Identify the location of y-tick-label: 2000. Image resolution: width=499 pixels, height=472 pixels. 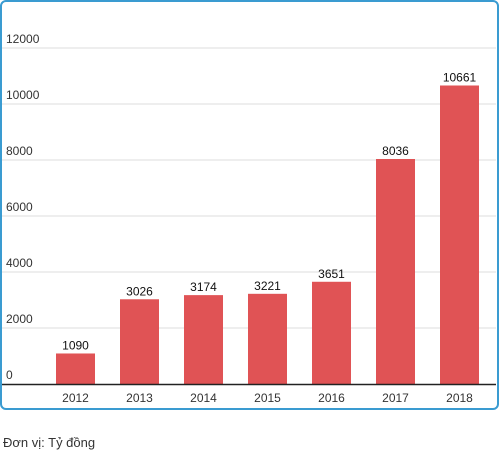
(19, 319).